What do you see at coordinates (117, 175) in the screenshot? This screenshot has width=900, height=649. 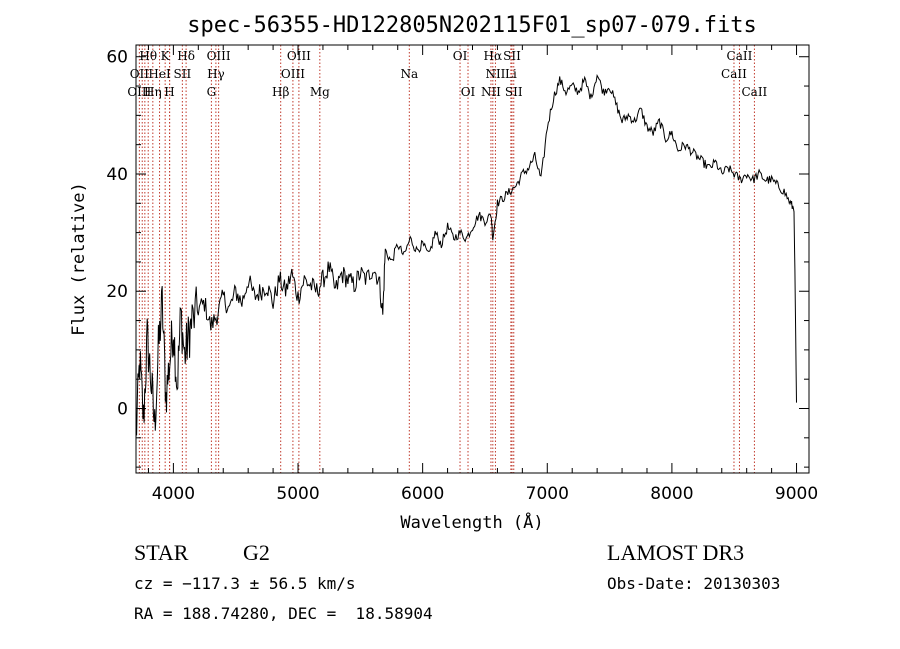 I see `y-tick-label: 40` at bounding box center [117, 175].